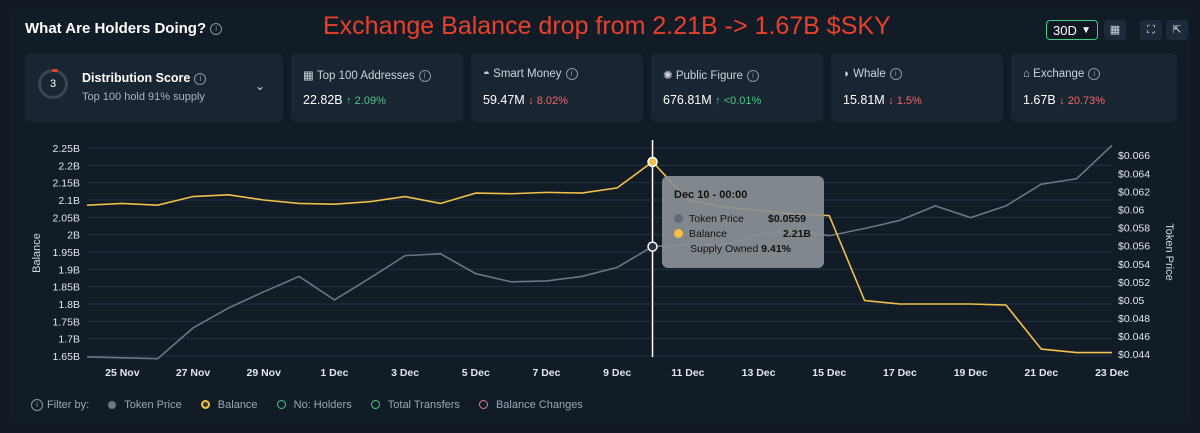  I want to click on y-axis-title: Balance, so click(37, 253).